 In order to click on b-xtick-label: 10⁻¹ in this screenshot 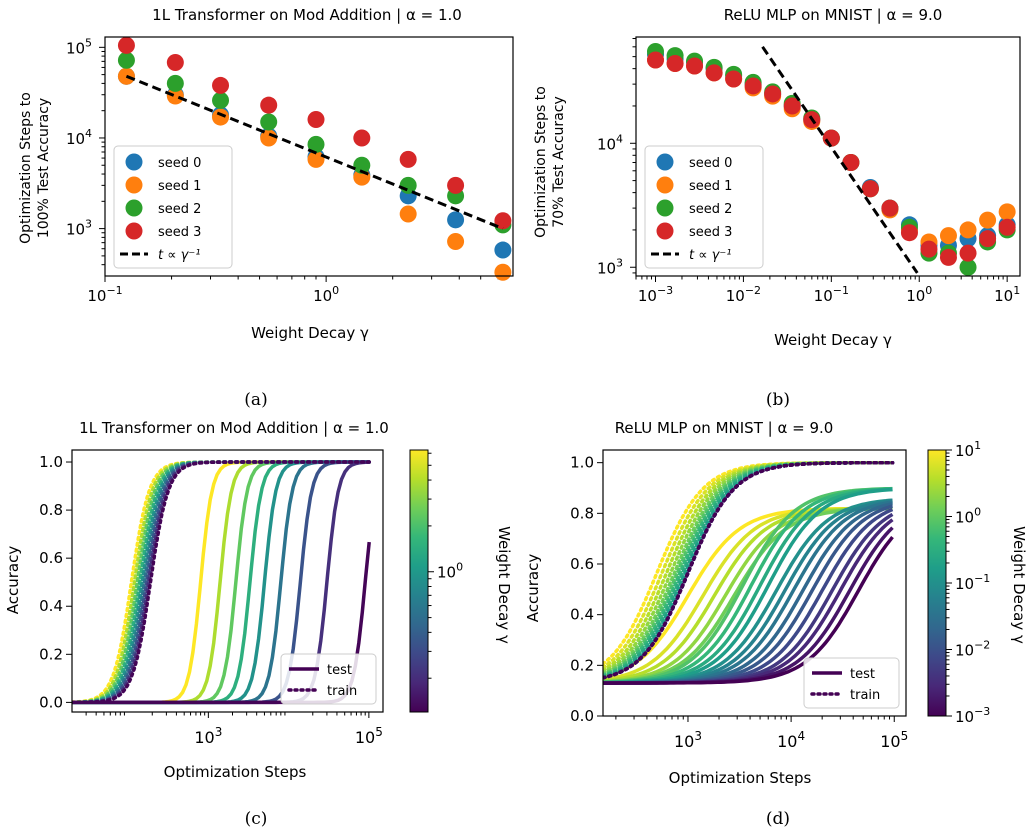, I will do `click(831, 294)`.